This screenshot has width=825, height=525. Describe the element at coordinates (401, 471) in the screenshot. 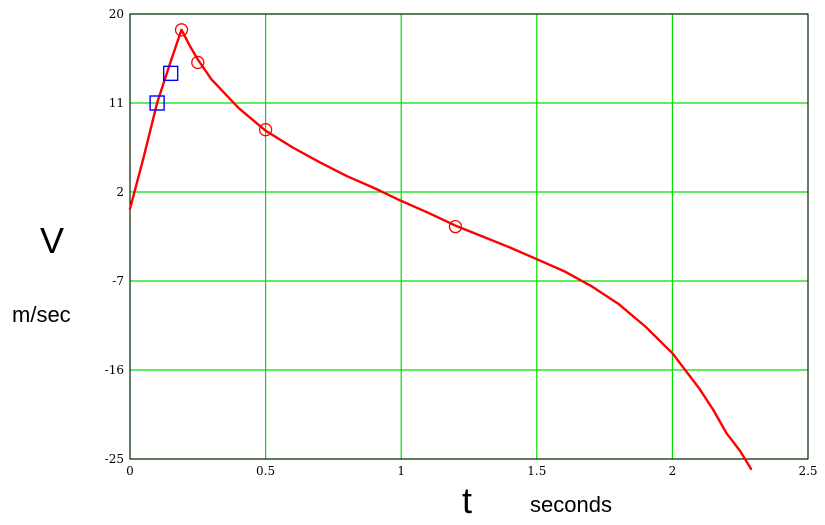

I see `x-tick-label: 1` at that location.